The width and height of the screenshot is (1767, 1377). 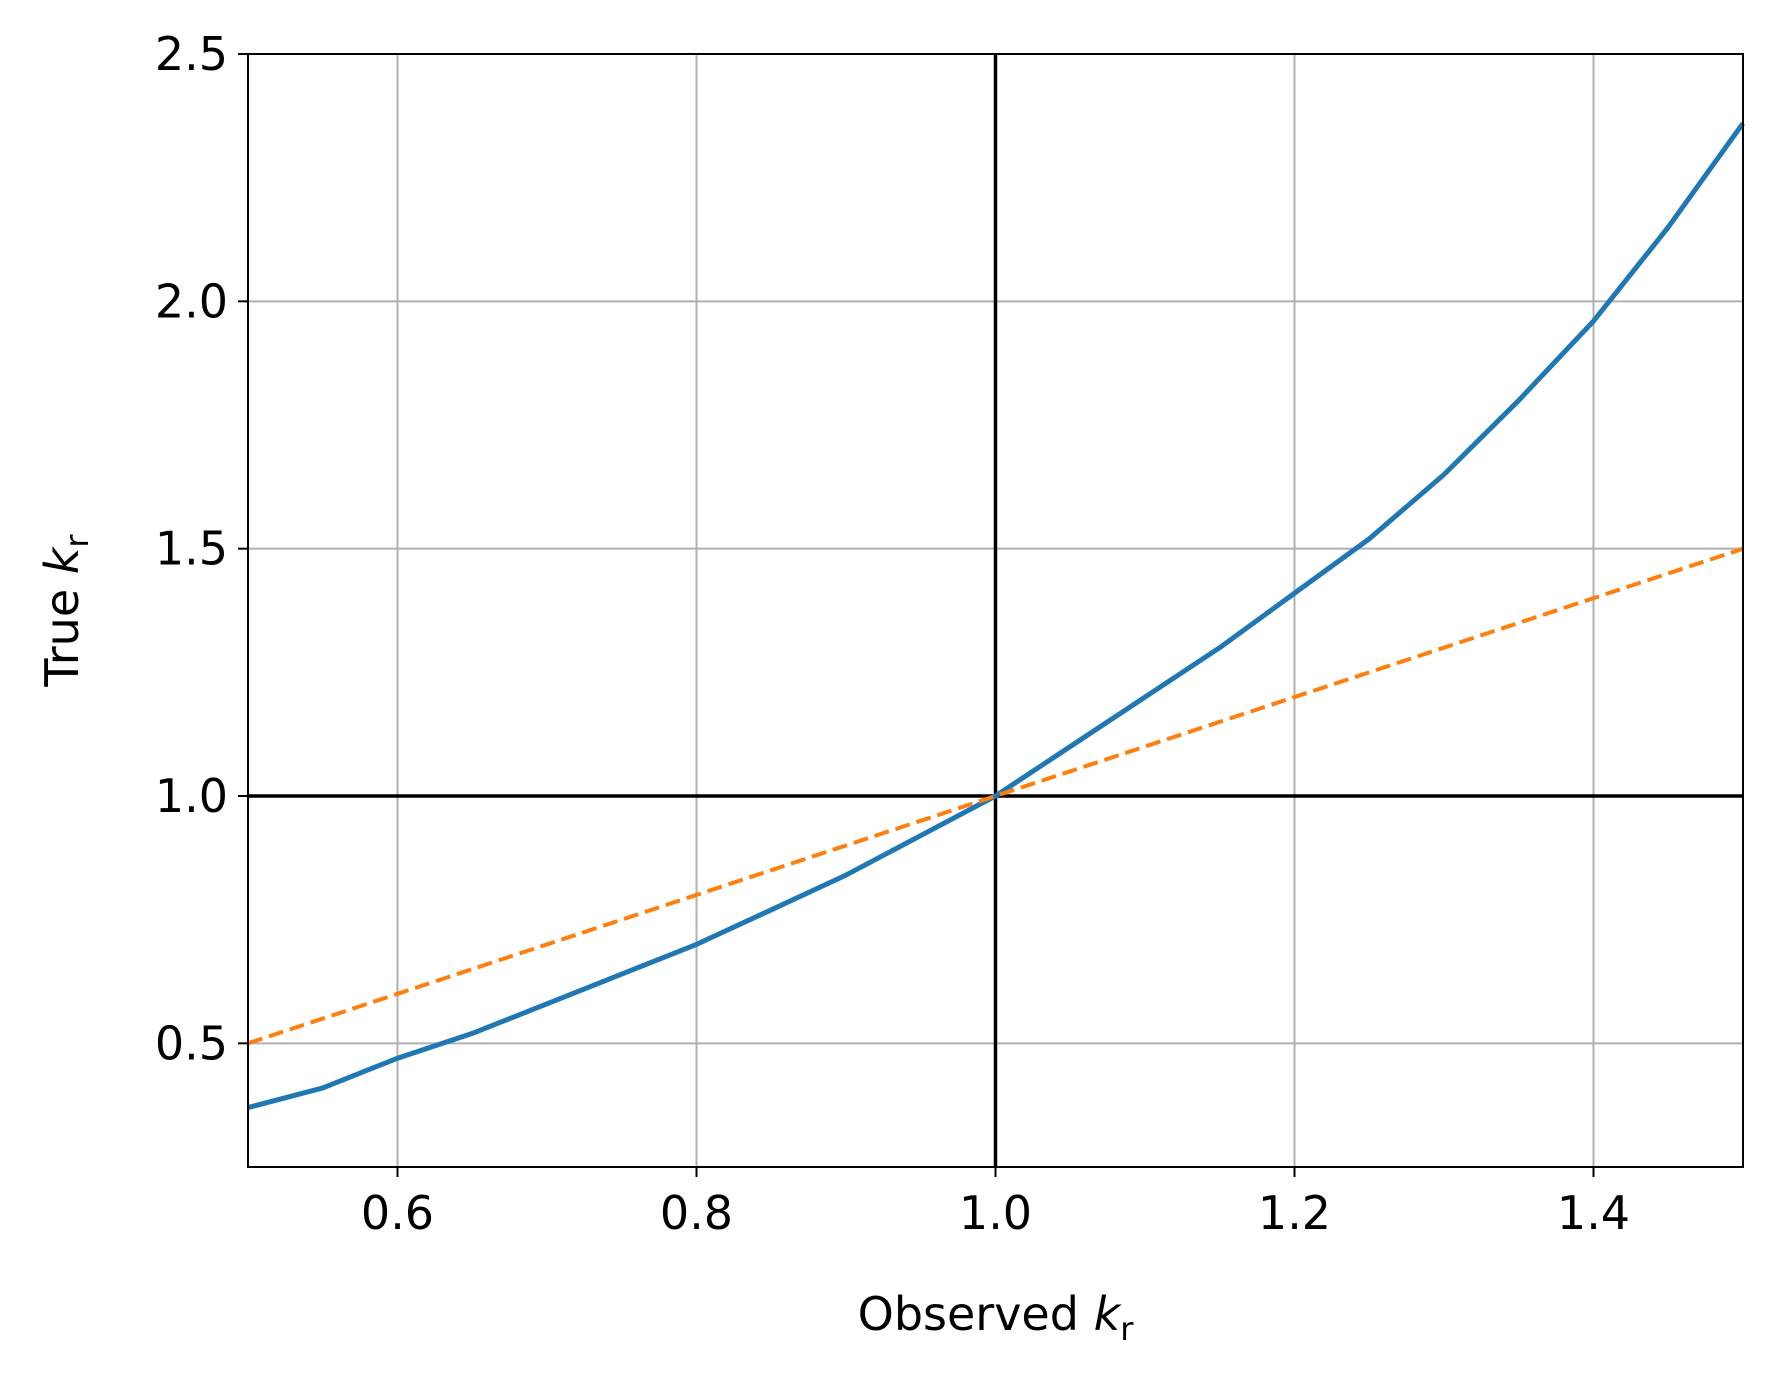 What do you see at coordinates (976, 1314) in the screenshot?
I see `x-axis-label-prefix: Observed` at bounding box center [976, 1314].